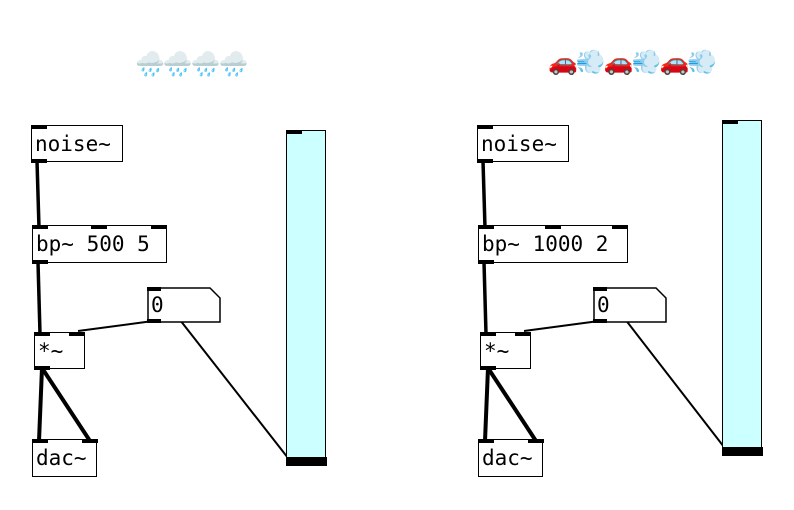 The image size is (794, 510). I want to click on bandpass-object-right: bp~ 1000 2, so click(552, 244).